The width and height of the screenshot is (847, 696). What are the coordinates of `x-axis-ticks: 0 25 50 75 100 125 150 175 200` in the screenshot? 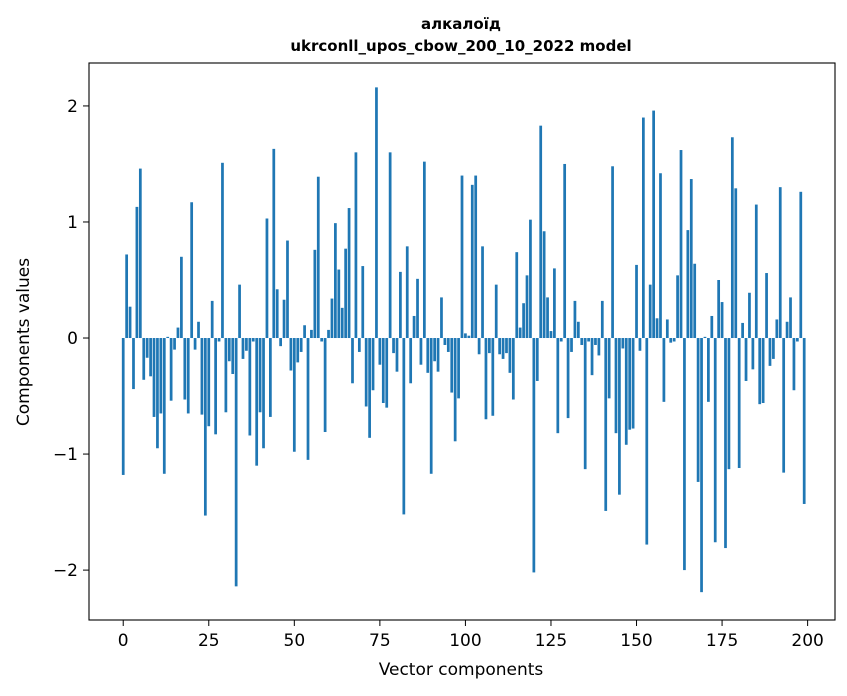 It's located at (471, 635).